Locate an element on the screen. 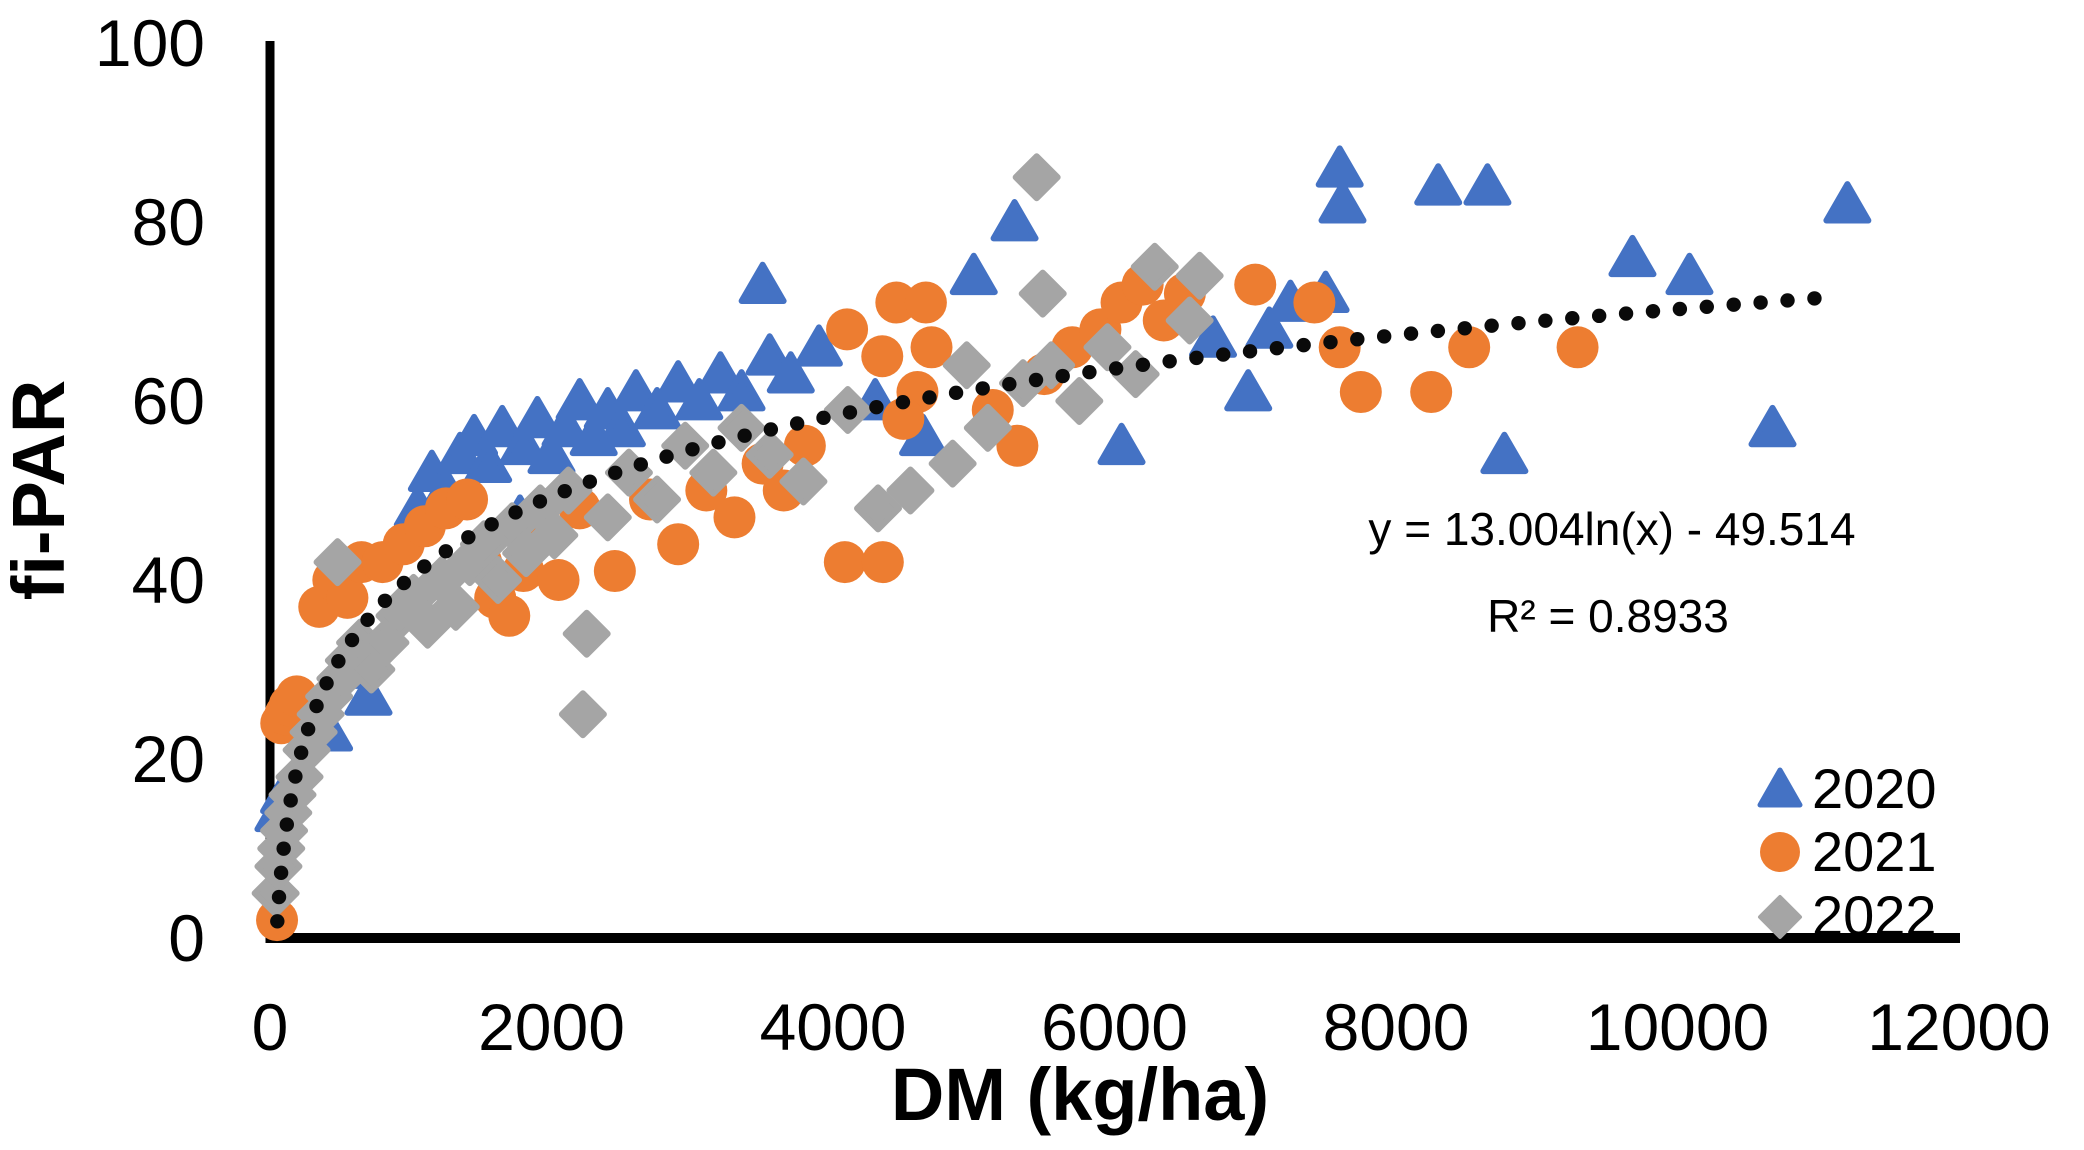 The image size is (2084, 1150). x-axis-tick-labels: 0 2000 4000 6000 8000 10000 12000 is located at coordinates (1151, 1027).